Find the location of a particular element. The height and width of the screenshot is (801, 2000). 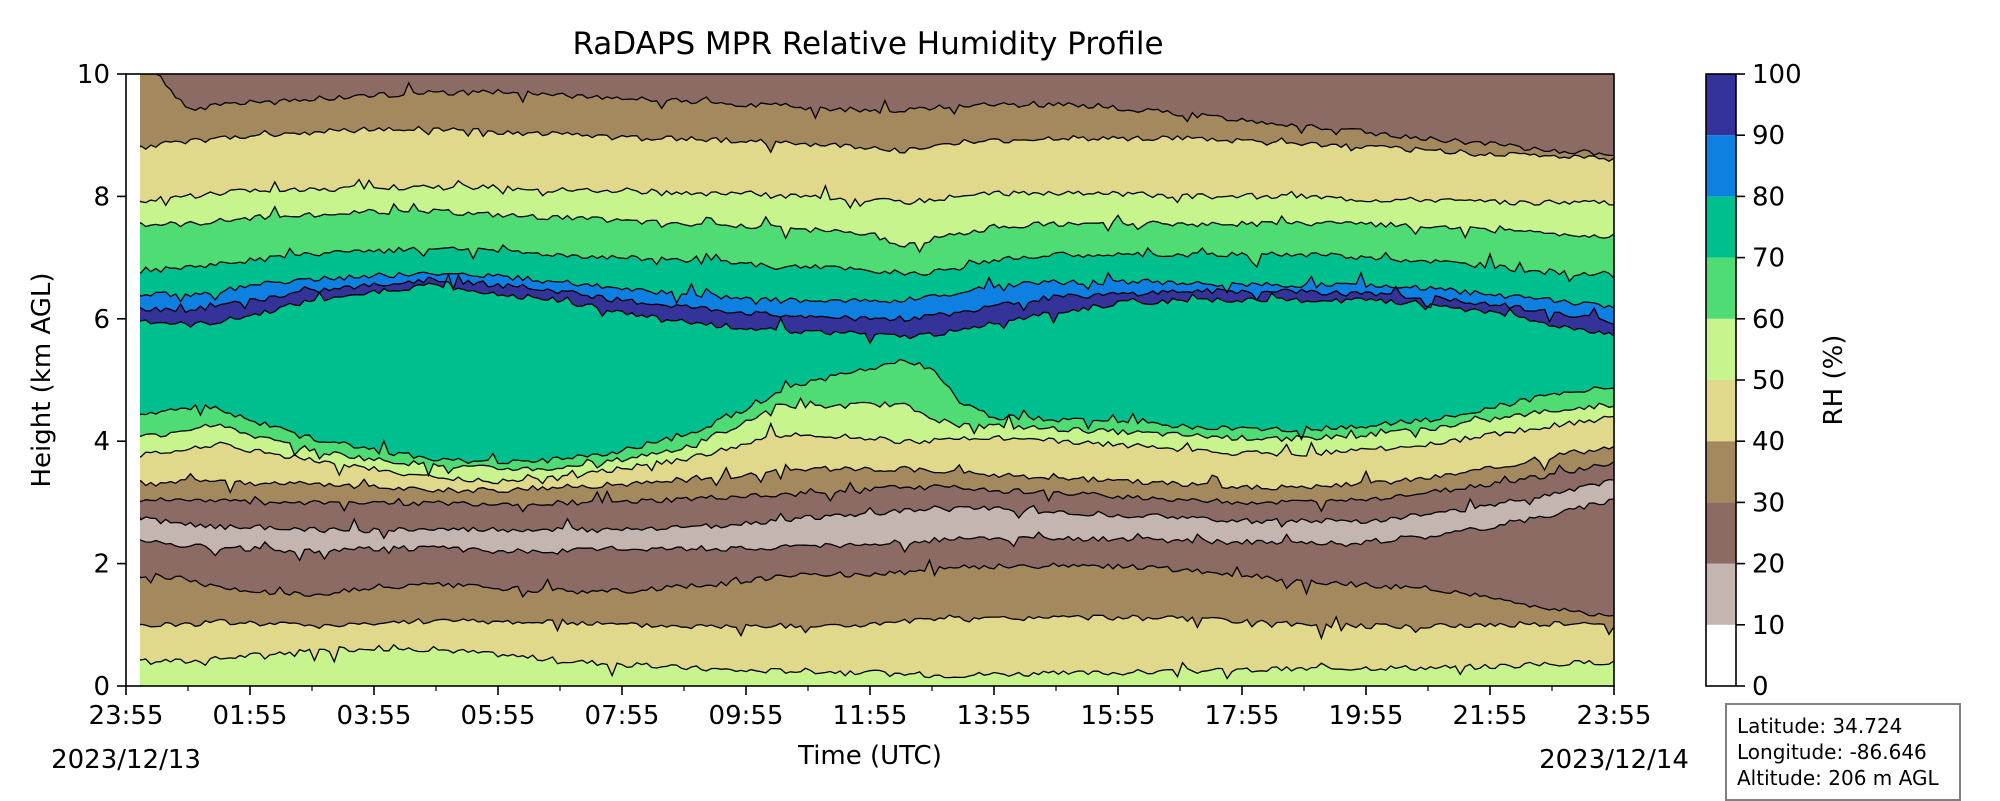

colorbar-tick-label: 60 is located at coordinates (1768, 320).